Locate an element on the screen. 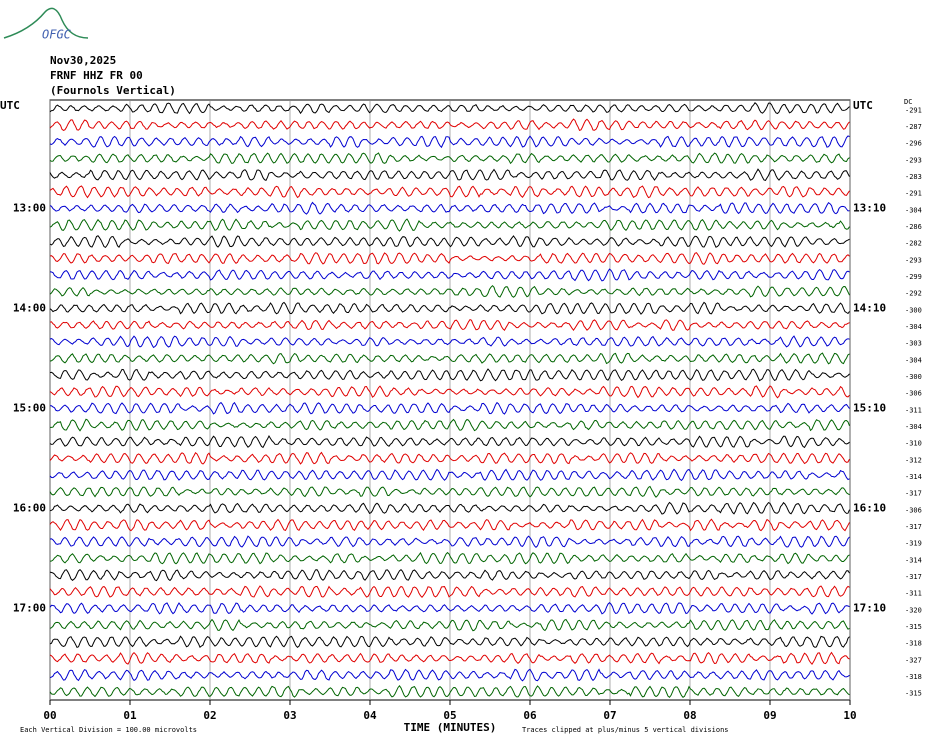  dc-offset: -320 is located at coordinates (913, 610).